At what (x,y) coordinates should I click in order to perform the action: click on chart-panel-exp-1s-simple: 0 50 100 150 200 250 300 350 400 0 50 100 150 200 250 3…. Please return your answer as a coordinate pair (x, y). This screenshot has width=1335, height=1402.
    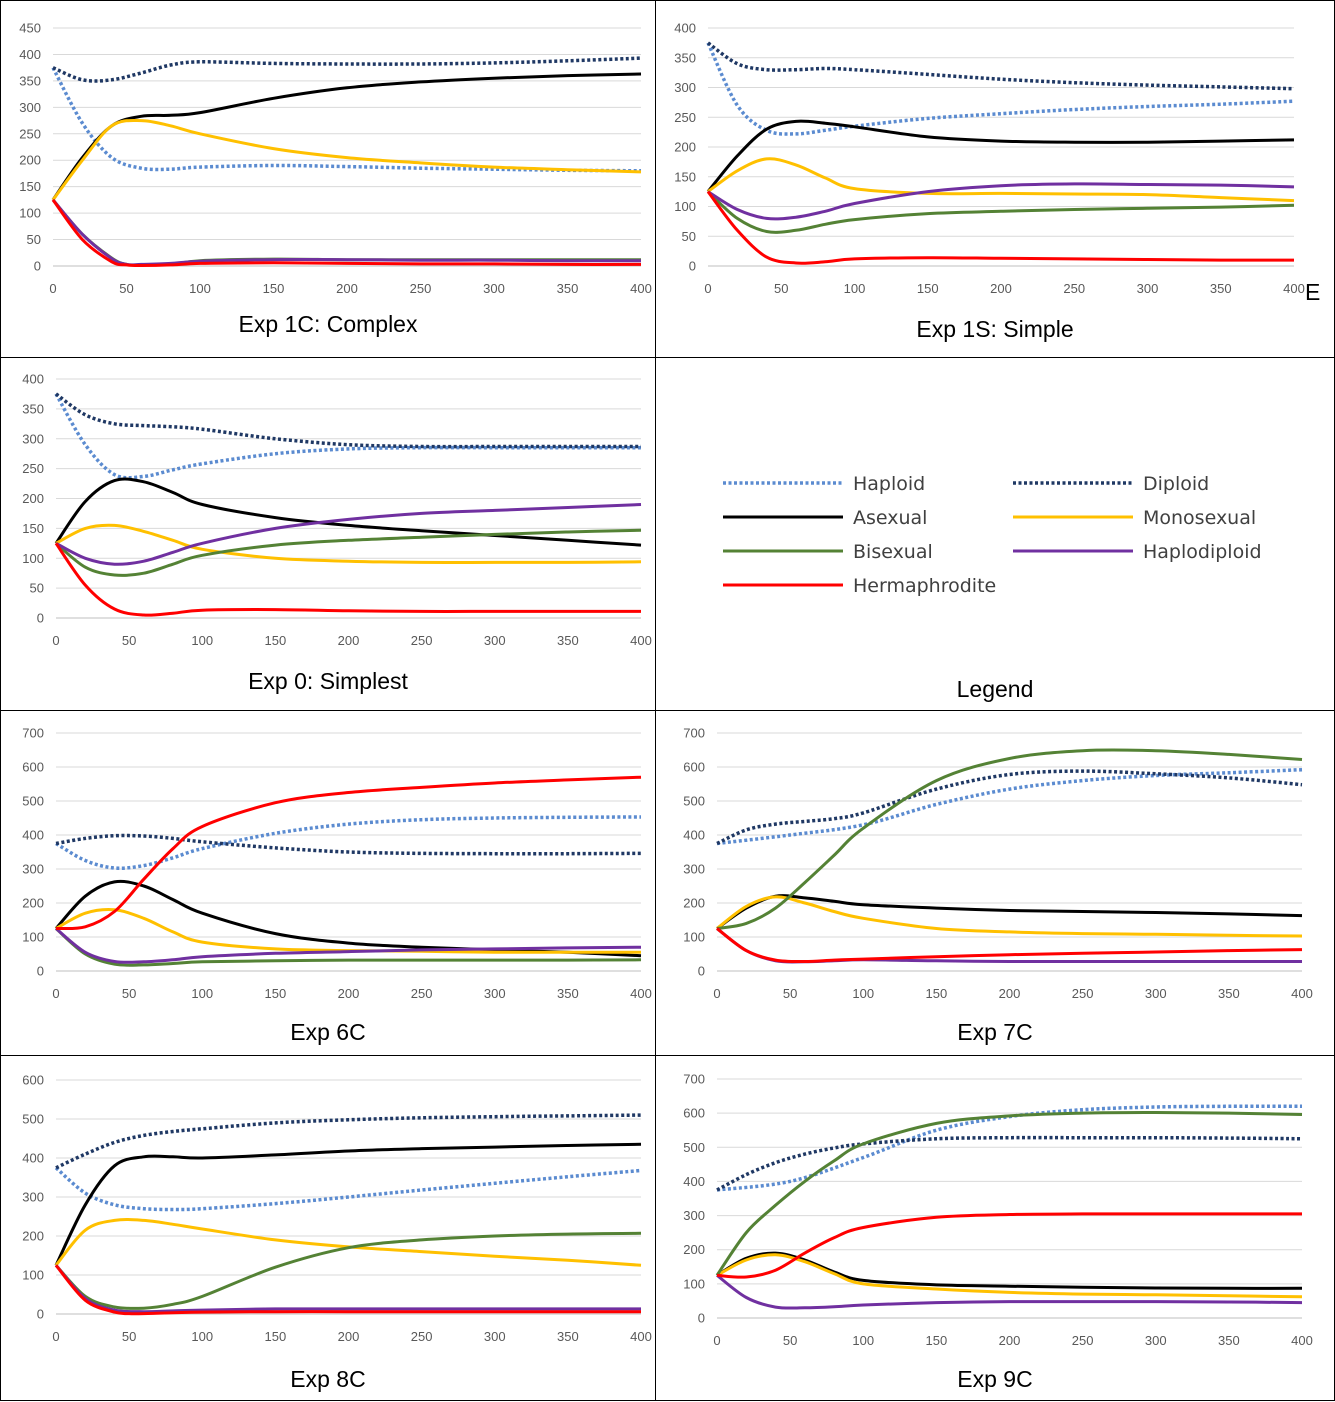
    Looking at the image, I should click on (995, 179).